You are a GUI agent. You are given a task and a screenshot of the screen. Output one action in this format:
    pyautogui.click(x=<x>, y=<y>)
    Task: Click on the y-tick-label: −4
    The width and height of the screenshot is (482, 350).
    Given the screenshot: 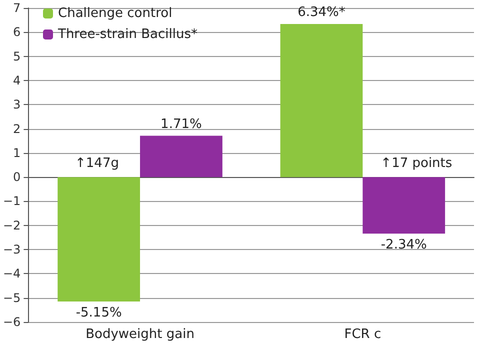 What is the action you would take?
    pyautogui.click(x=11, y=273)
    